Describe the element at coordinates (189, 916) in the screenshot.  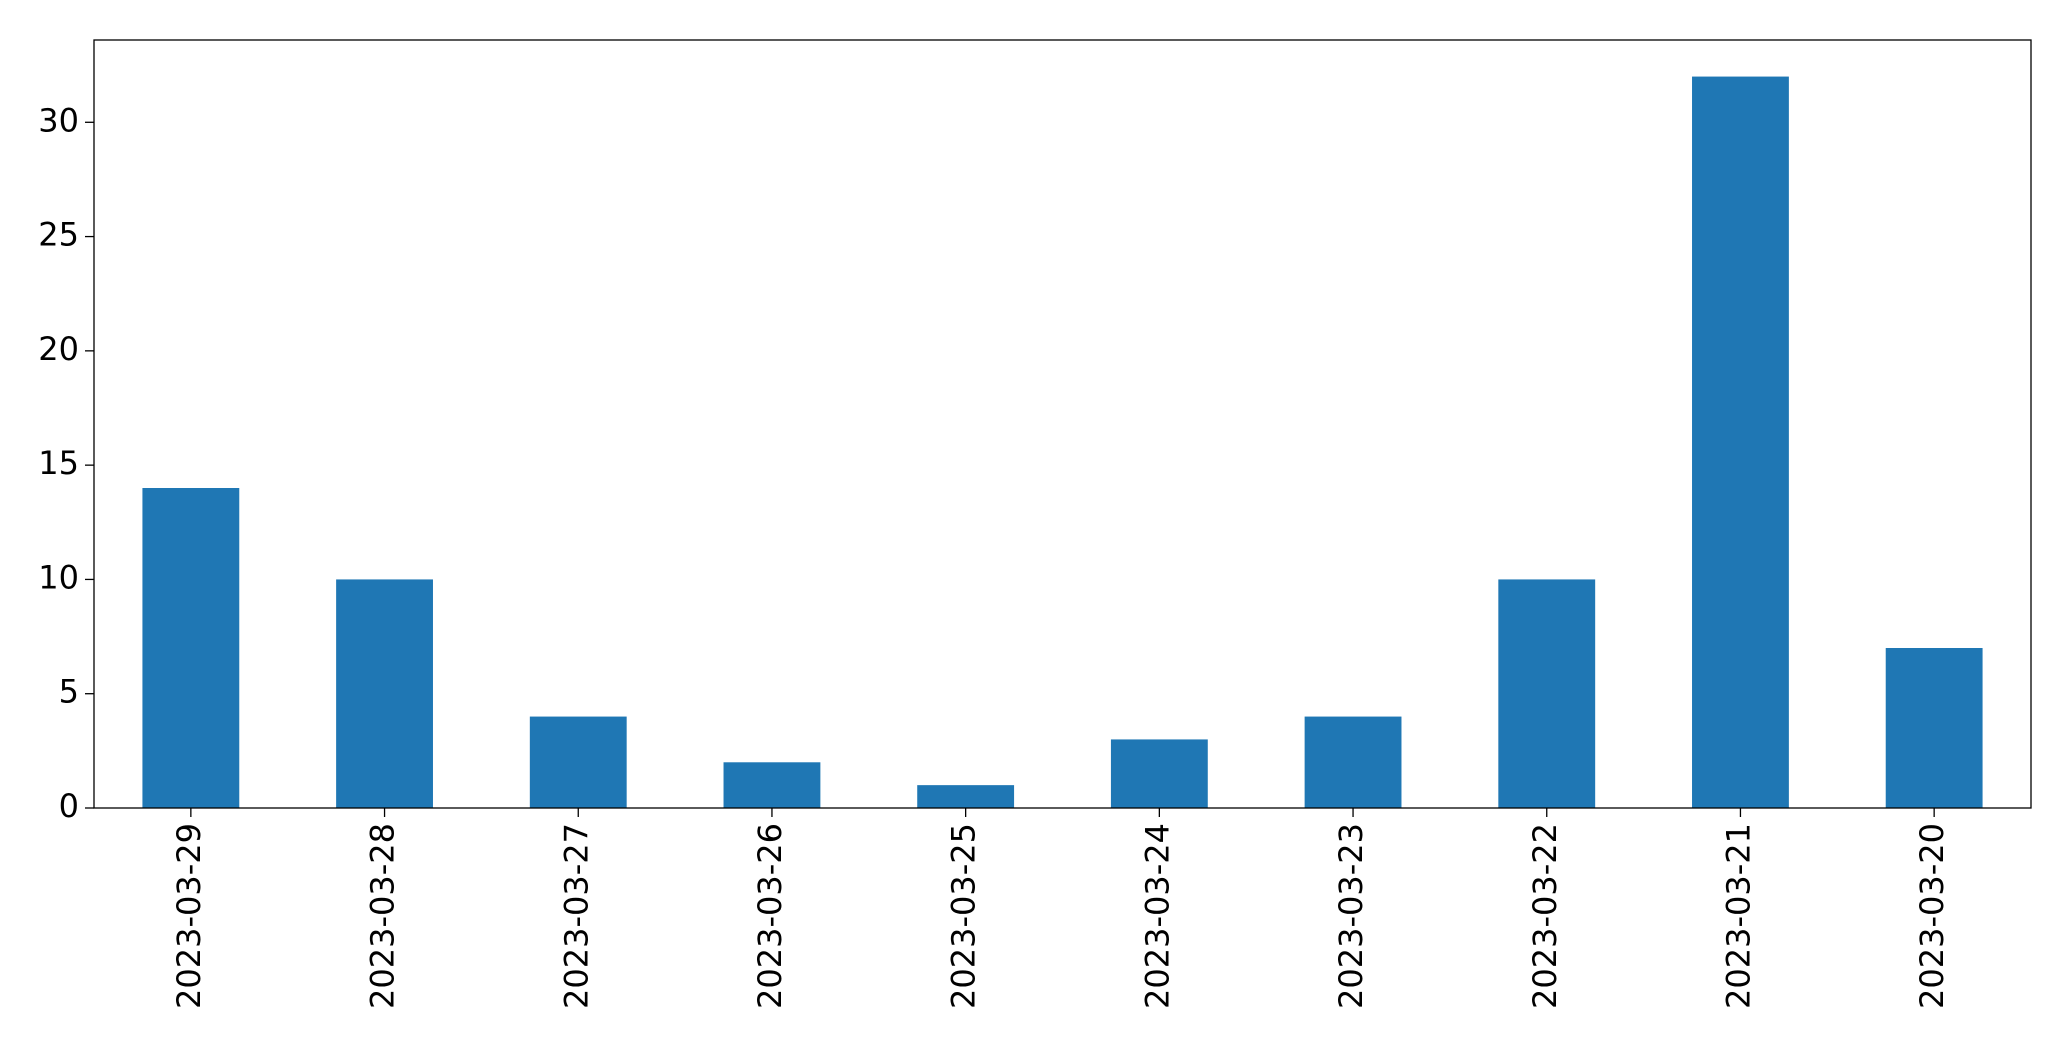
I see `x-tick-label: 2023-03-29` at that location.